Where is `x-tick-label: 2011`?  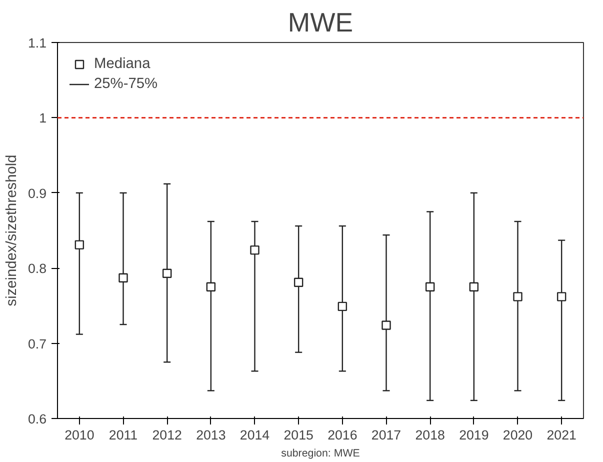
x-tick-label: 2011 is located at coordinates (123, 435).